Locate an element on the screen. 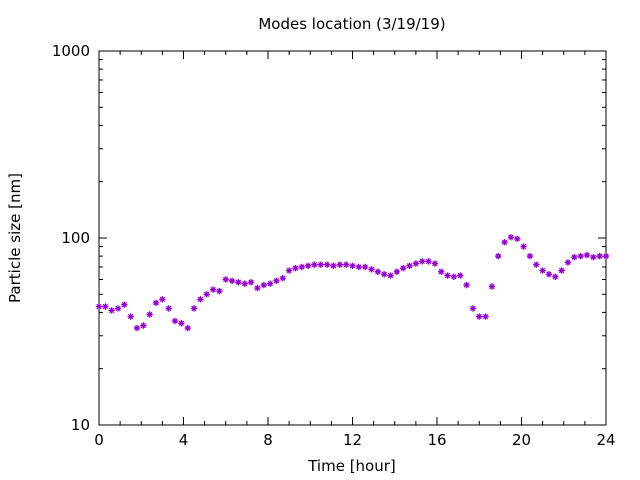 This screenshot has height=480, width=640. x-tick-label: 4 is located at coordinates (184, 440).